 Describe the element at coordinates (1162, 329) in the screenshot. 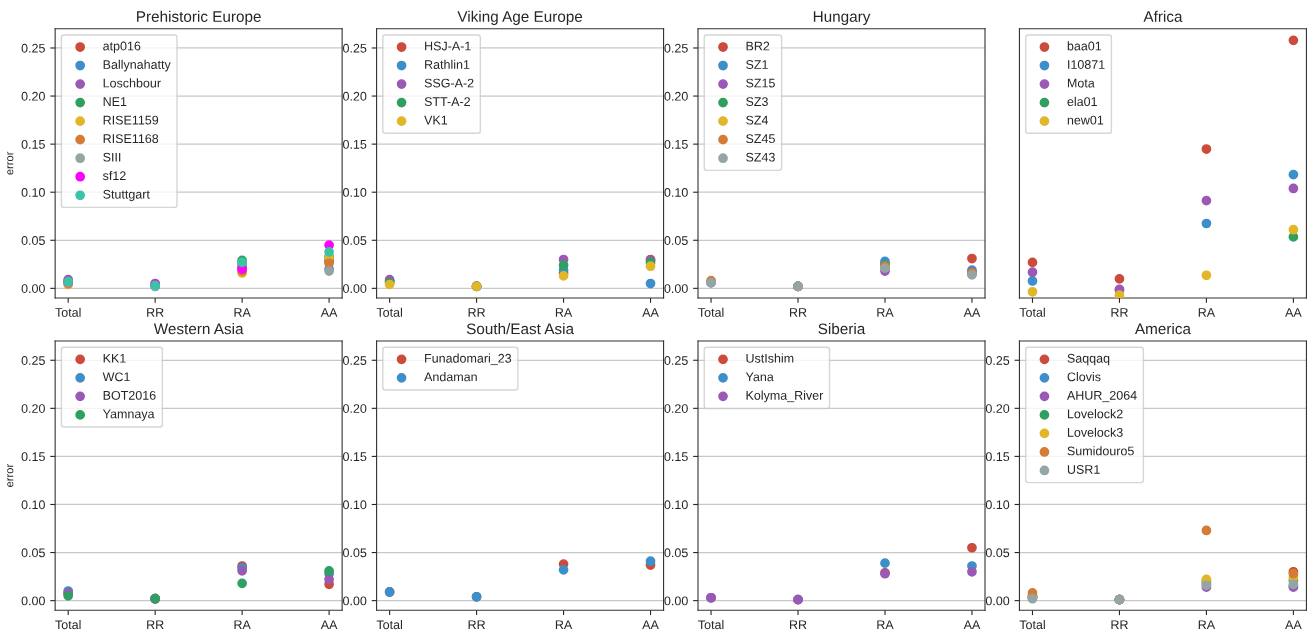

I see `chart-title: America` at that location.